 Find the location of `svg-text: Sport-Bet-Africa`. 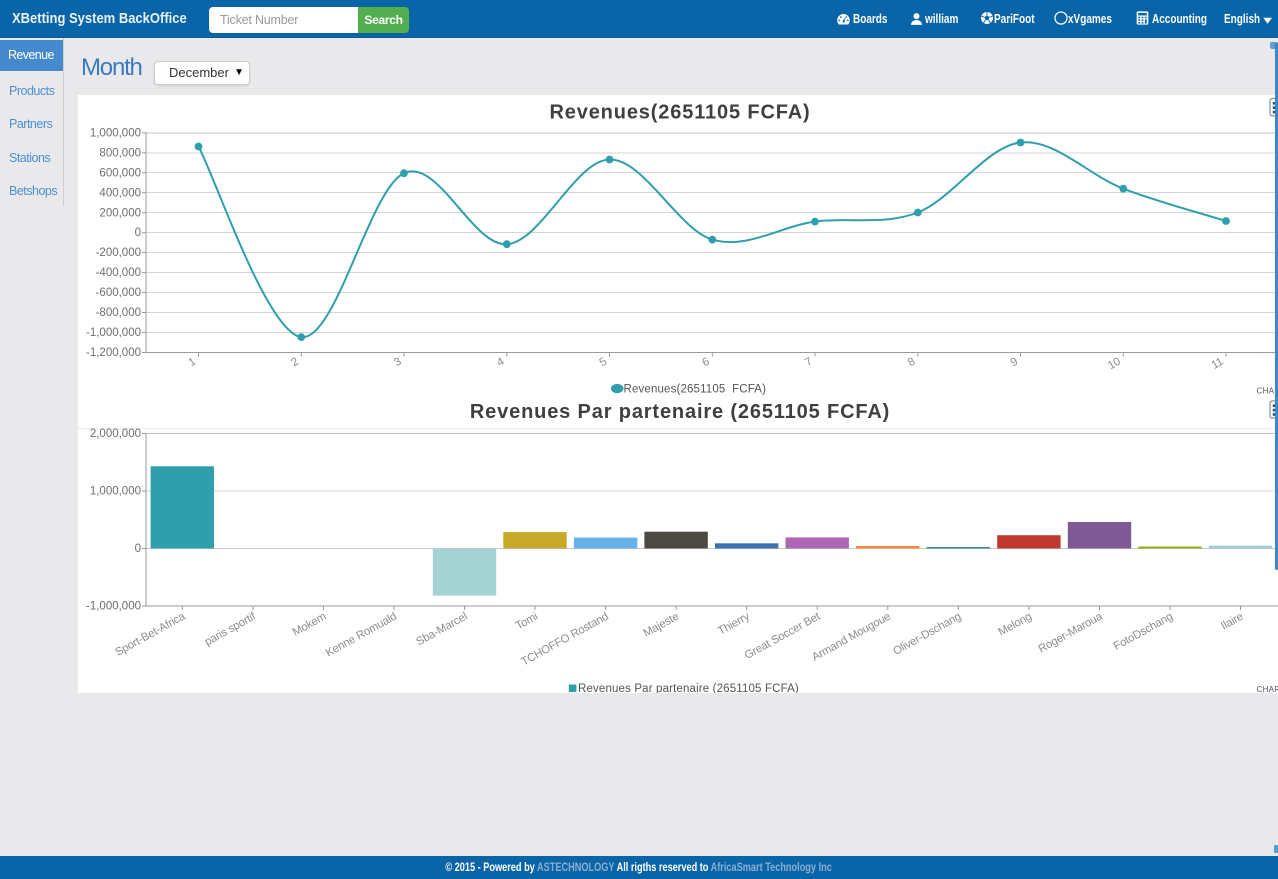

svg-text: Sport-Bet-Africa is located at coordinates (150, 634).